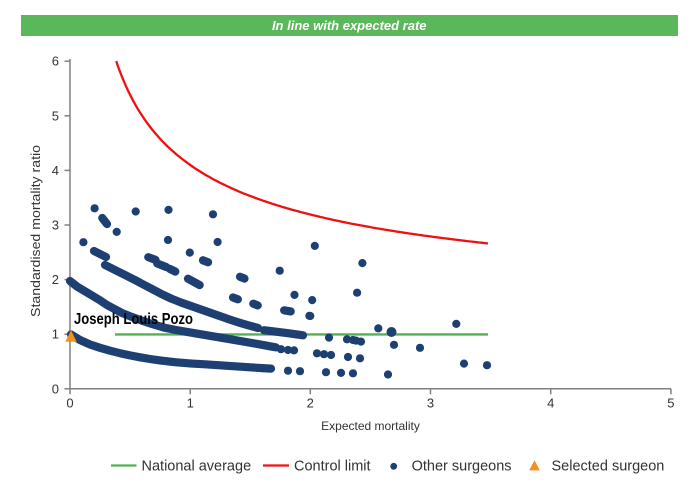  I want to click on svg-text: Standardised mortality ratio, so click(36, 231).